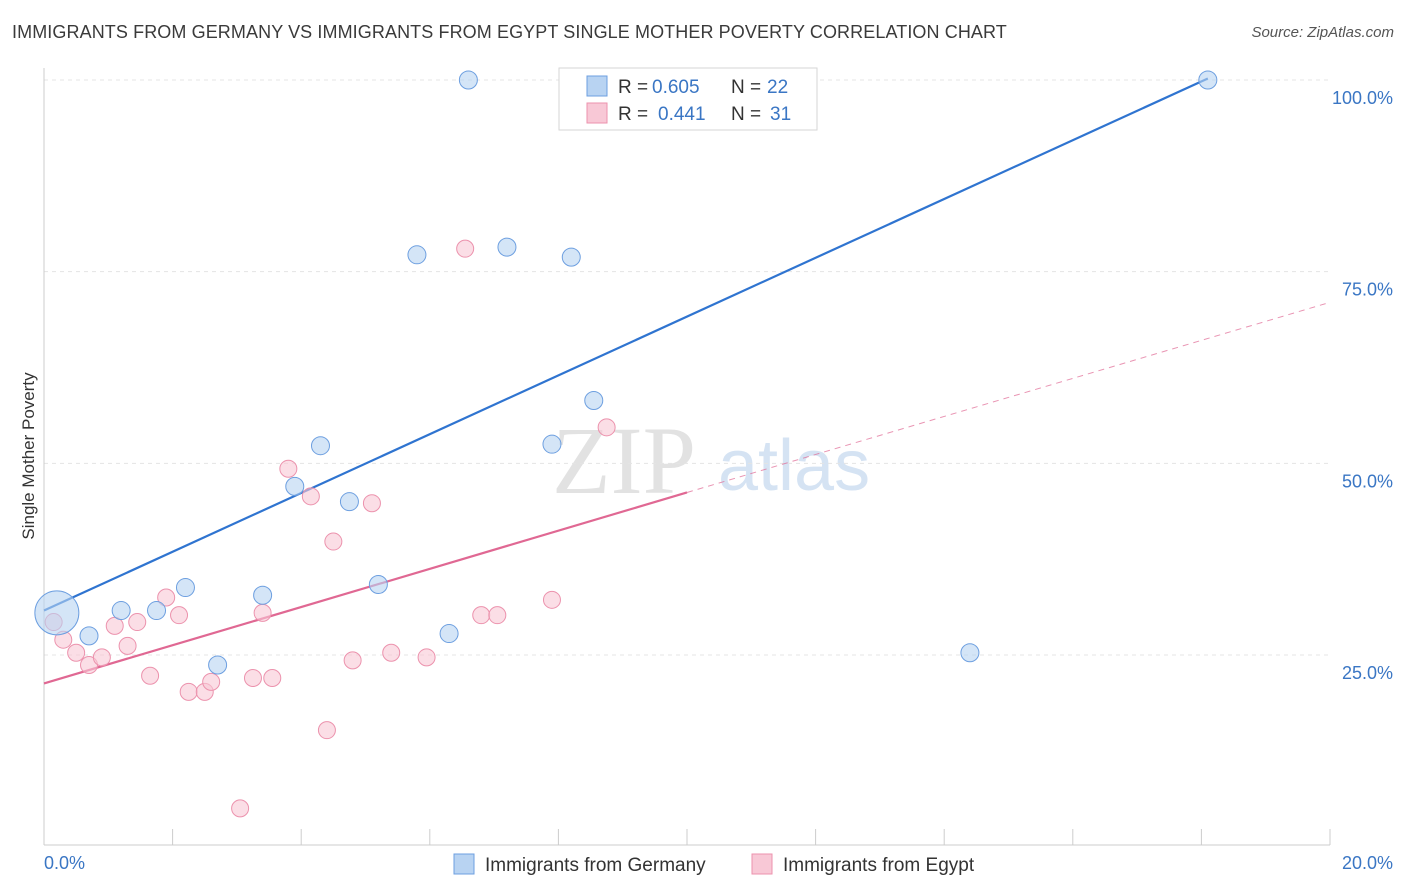 This screenshot has width=1406, height=892. What do you see at coordinates (597, 86) in the screenshot?
I see `germany-legend-swatch` at bounding box center [597, 86].